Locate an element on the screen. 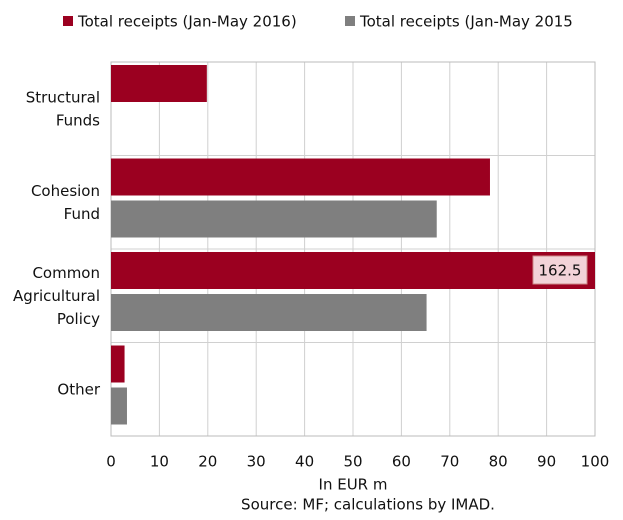 This screenshot has height=520, width=623. value-label: 162.5 is located at coordinates (560, 271).